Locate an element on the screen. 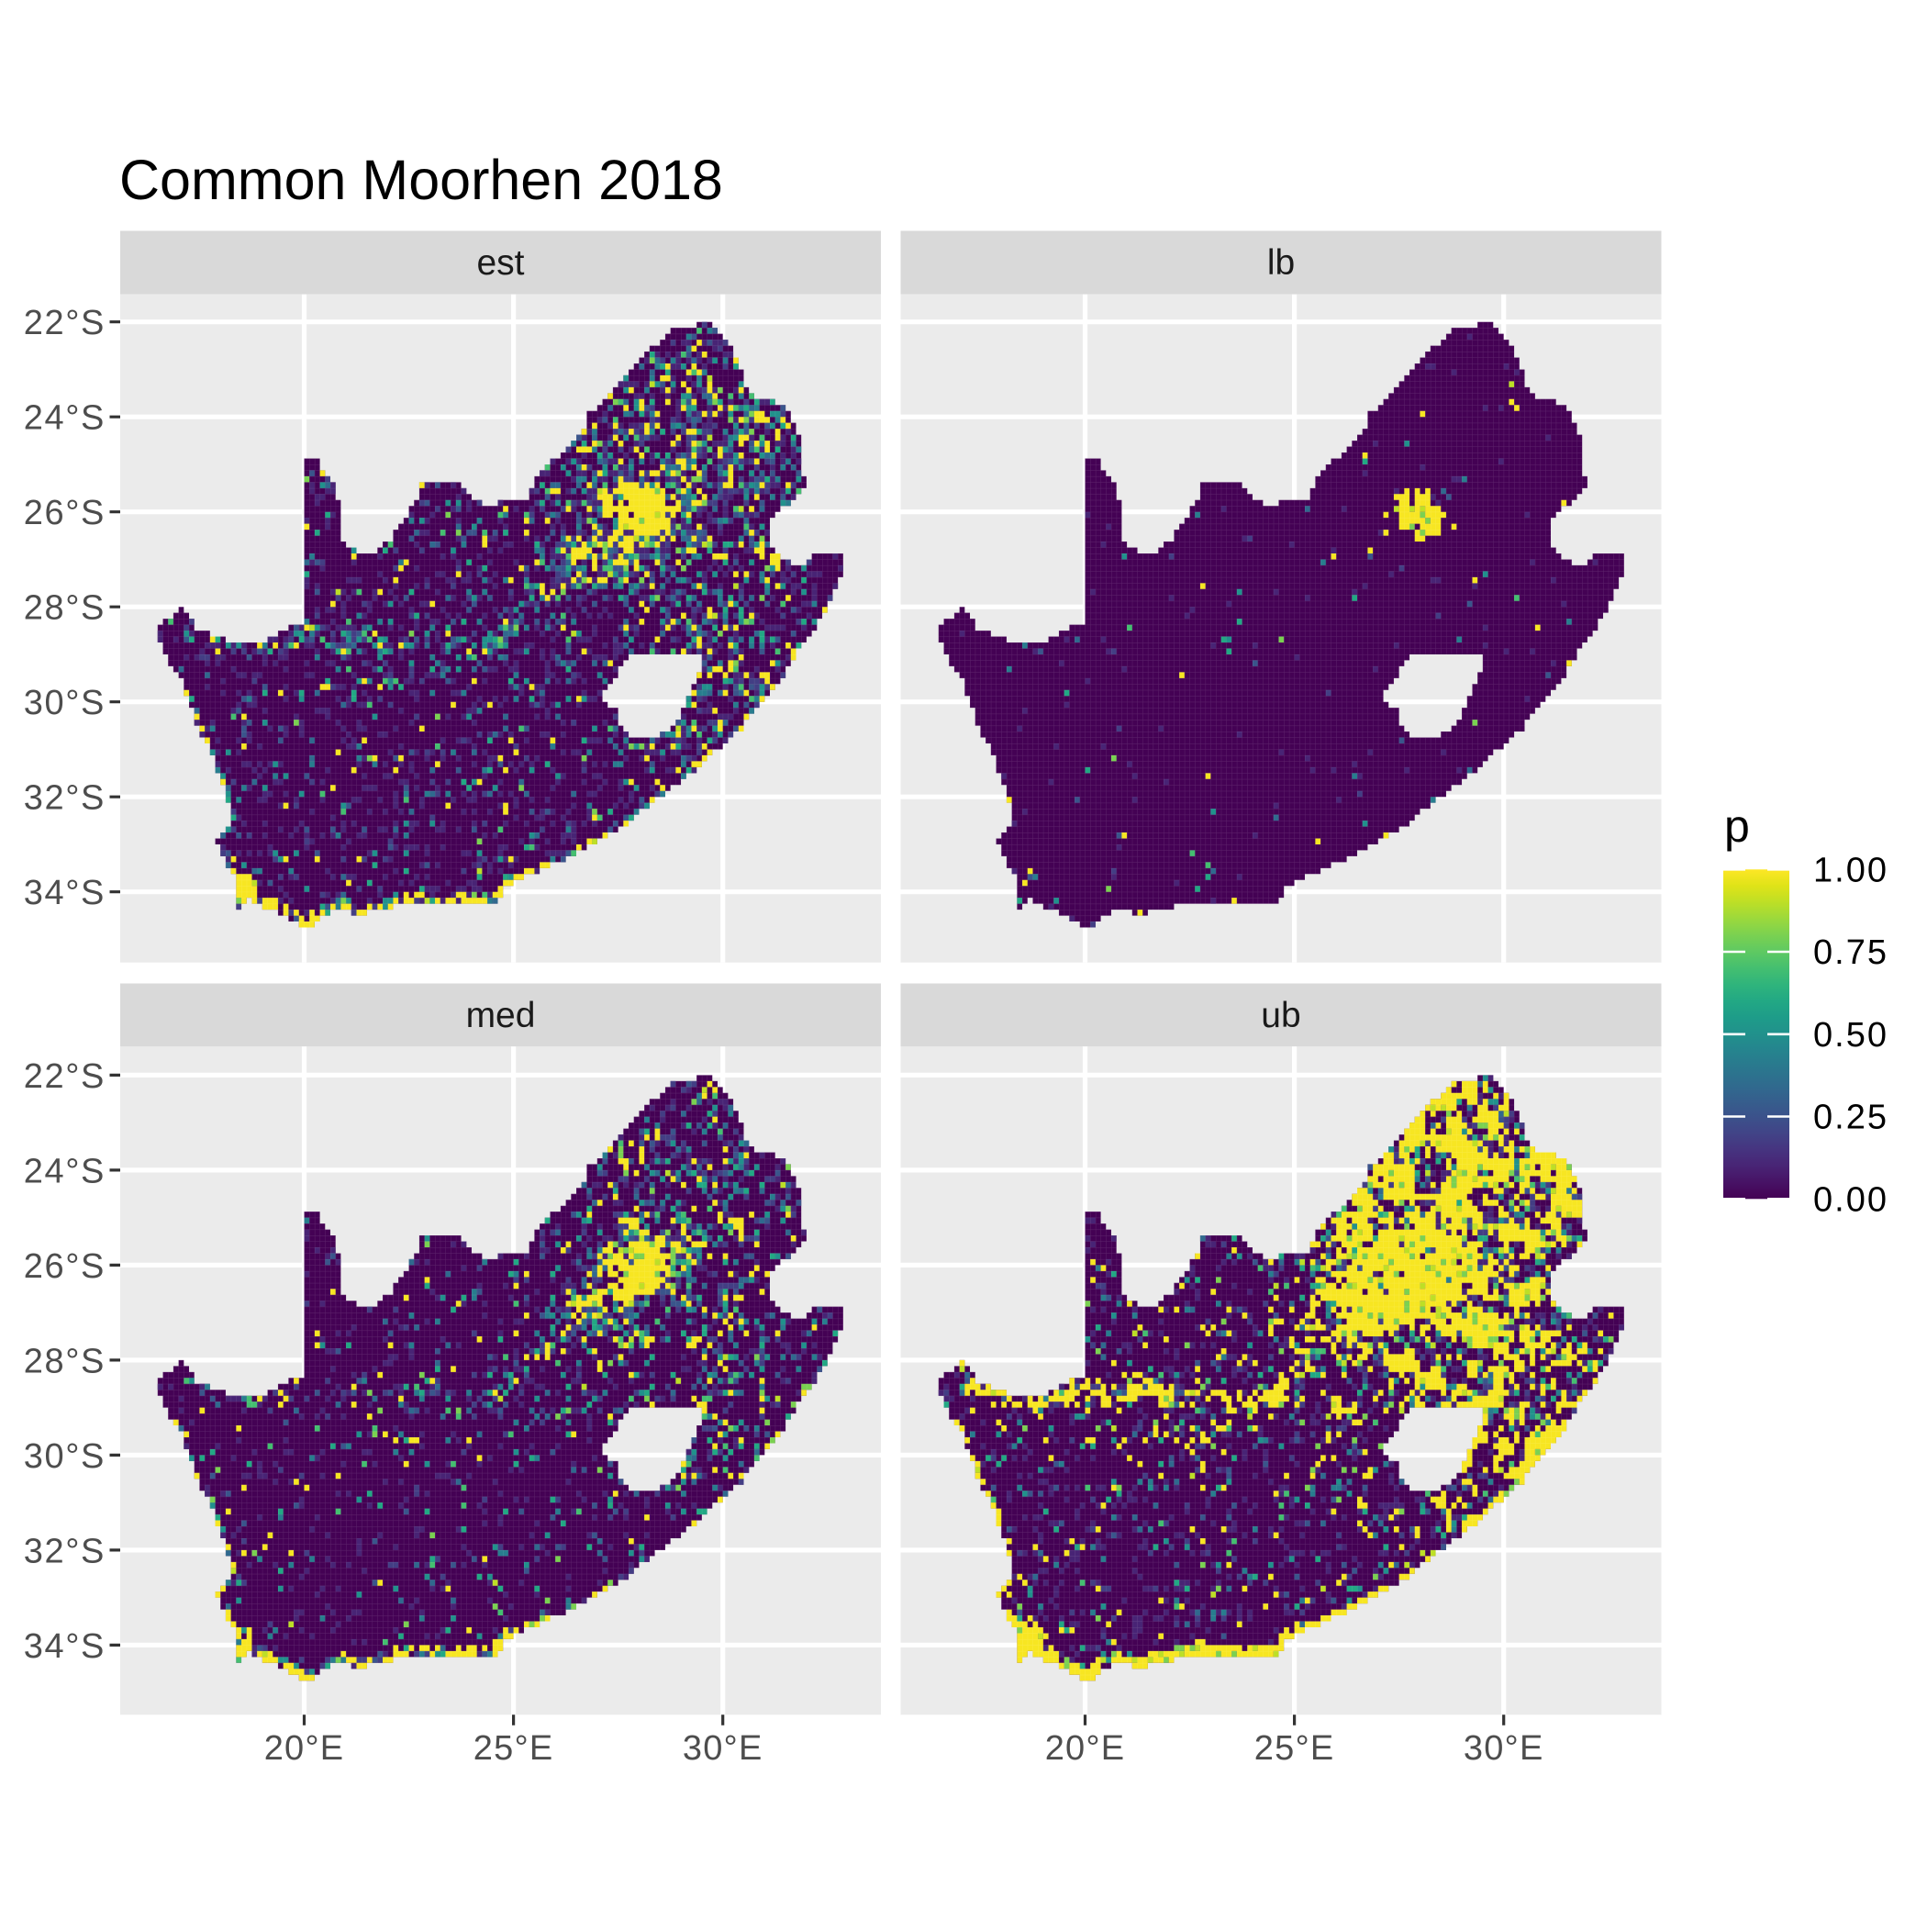 The height and width of the screenshot is (1932, 1927). svg-text: ub is located at coordinates (1280, 1016).